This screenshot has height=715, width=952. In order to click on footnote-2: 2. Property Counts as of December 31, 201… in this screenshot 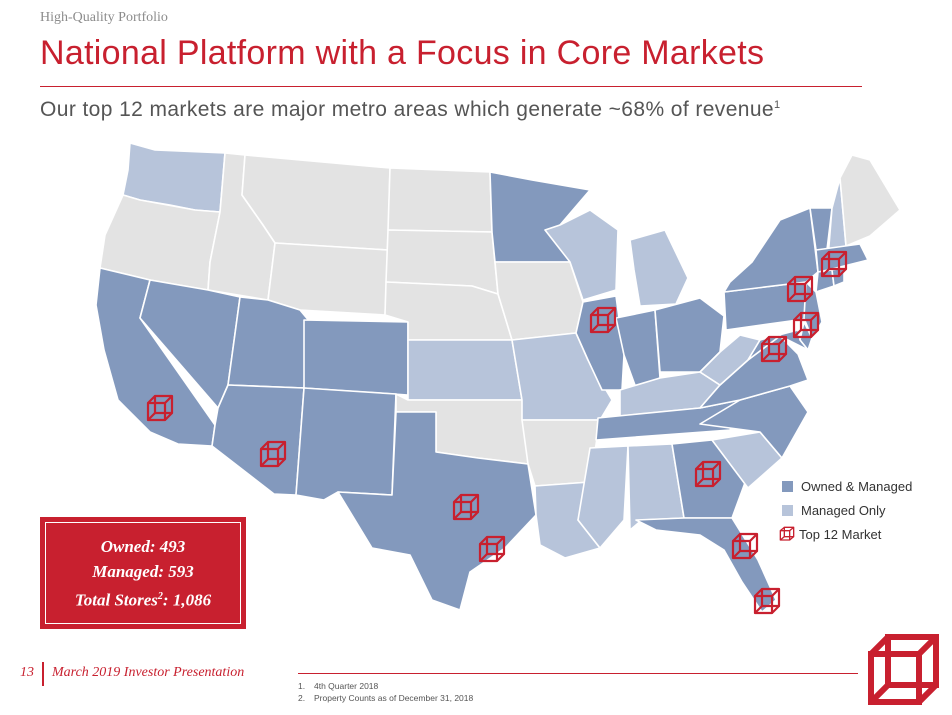, I will do `click(385, 698)`.